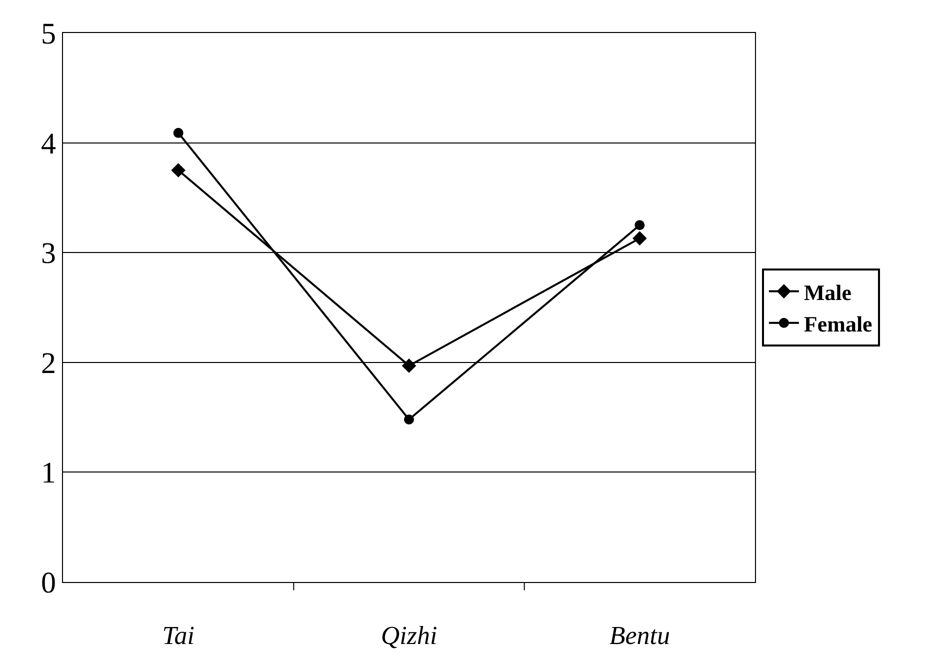 This screenshot has width=951, height=664. What do you see at coordinates (48, 473) in the screenshot?
I see `y-tick-label: 1` at bounding box center [48, 473].